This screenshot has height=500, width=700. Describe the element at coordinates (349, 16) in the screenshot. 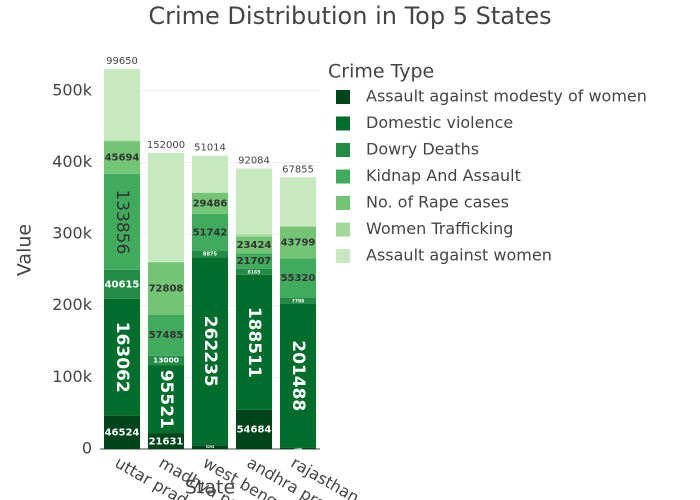

I see `chart-title: Crime Distribution in Top 5 States` at that location.